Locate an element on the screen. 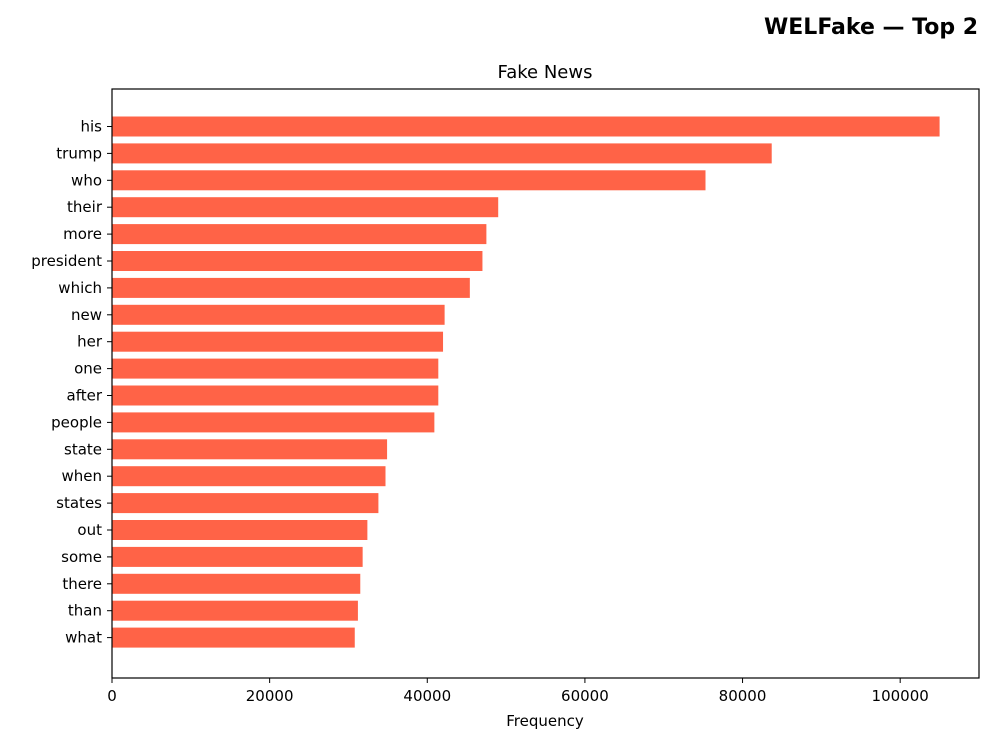  bar-her is located at coordinates (278, 341).